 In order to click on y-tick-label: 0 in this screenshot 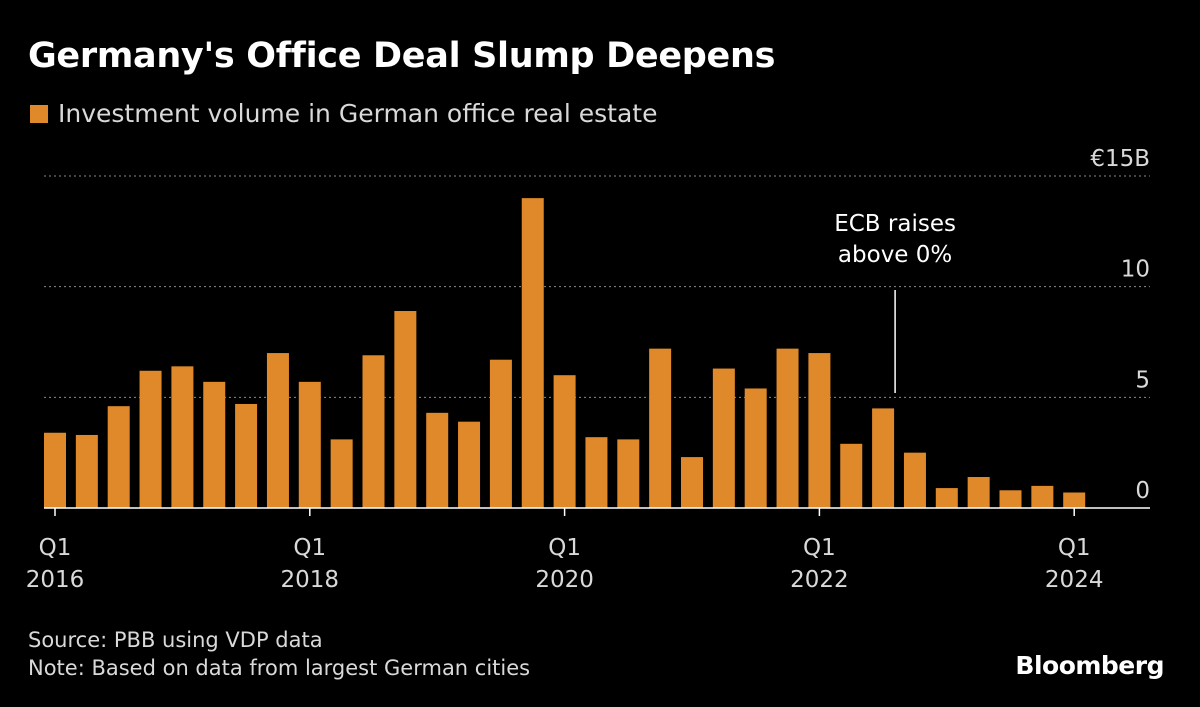, I will do `click(1142, 491)`.